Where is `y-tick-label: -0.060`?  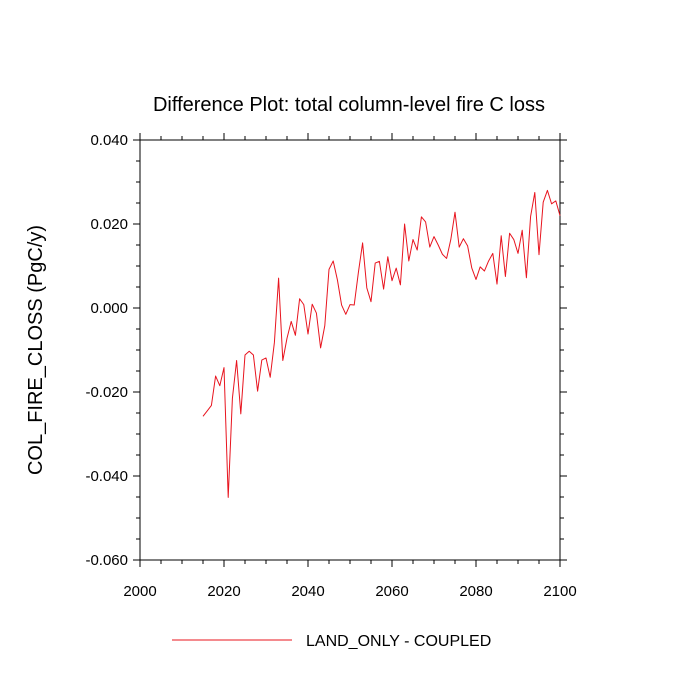
y-tick-label: -0.060 is located at coordinates (106, 560).